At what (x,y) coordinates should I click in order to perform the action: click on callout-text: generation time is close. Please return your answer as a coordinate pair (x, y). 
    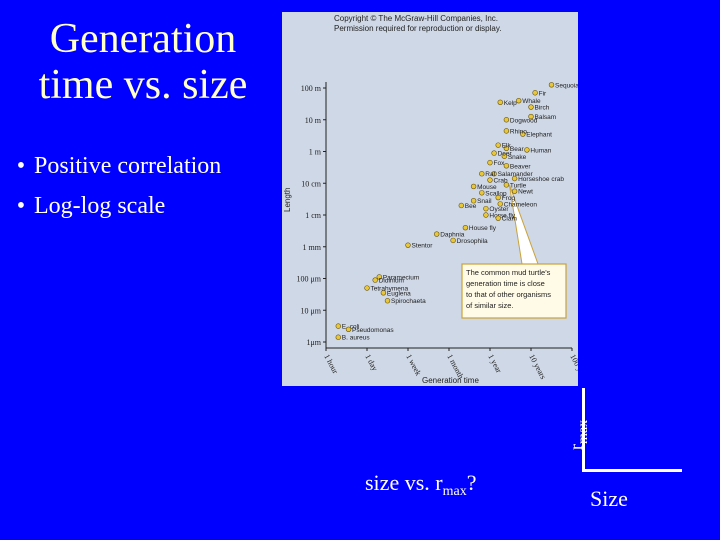
    Looking at the image, I should click on (505, 283).